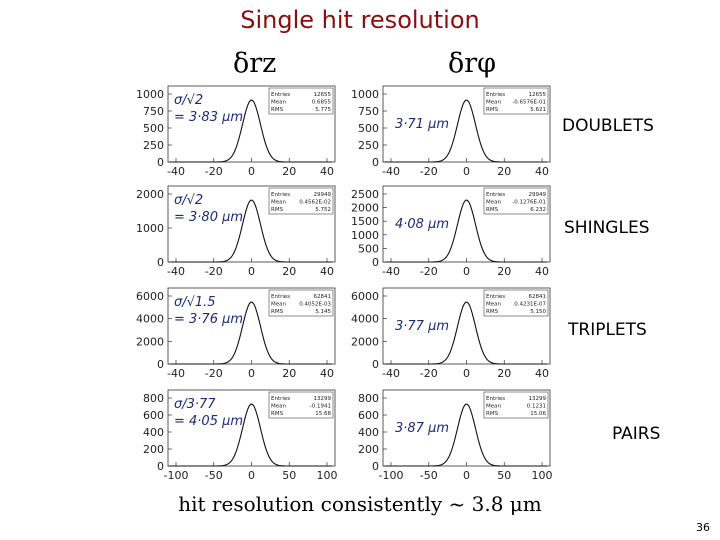  Describe the element at coordinates (160, 466) in the screenshot. I see `y-tick-label: 0` at that location.